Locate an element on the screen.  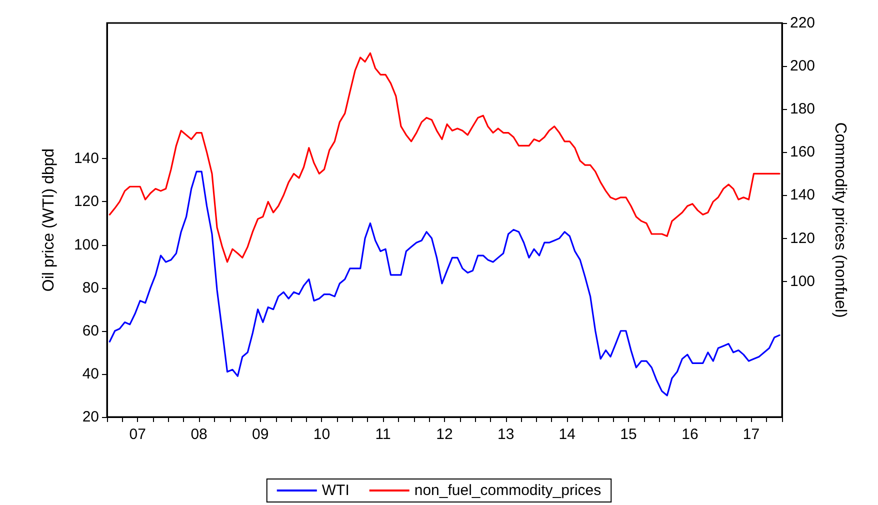
y2-tick-label: 100 is located at coordinates (803, 281).